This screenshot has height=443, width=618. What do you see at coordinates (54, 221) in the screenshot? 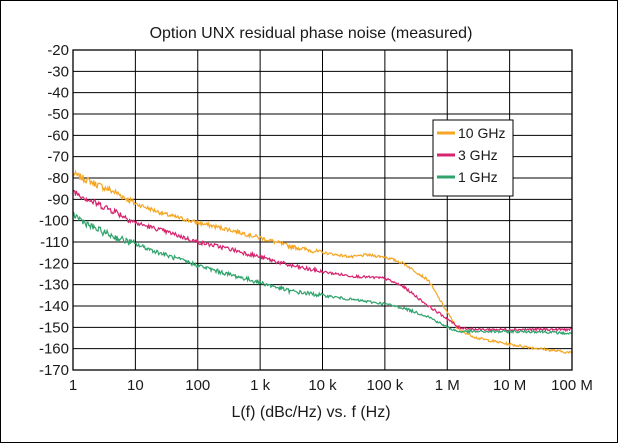
I see `y-tick-label: -100` at bounding box center [54, 221].